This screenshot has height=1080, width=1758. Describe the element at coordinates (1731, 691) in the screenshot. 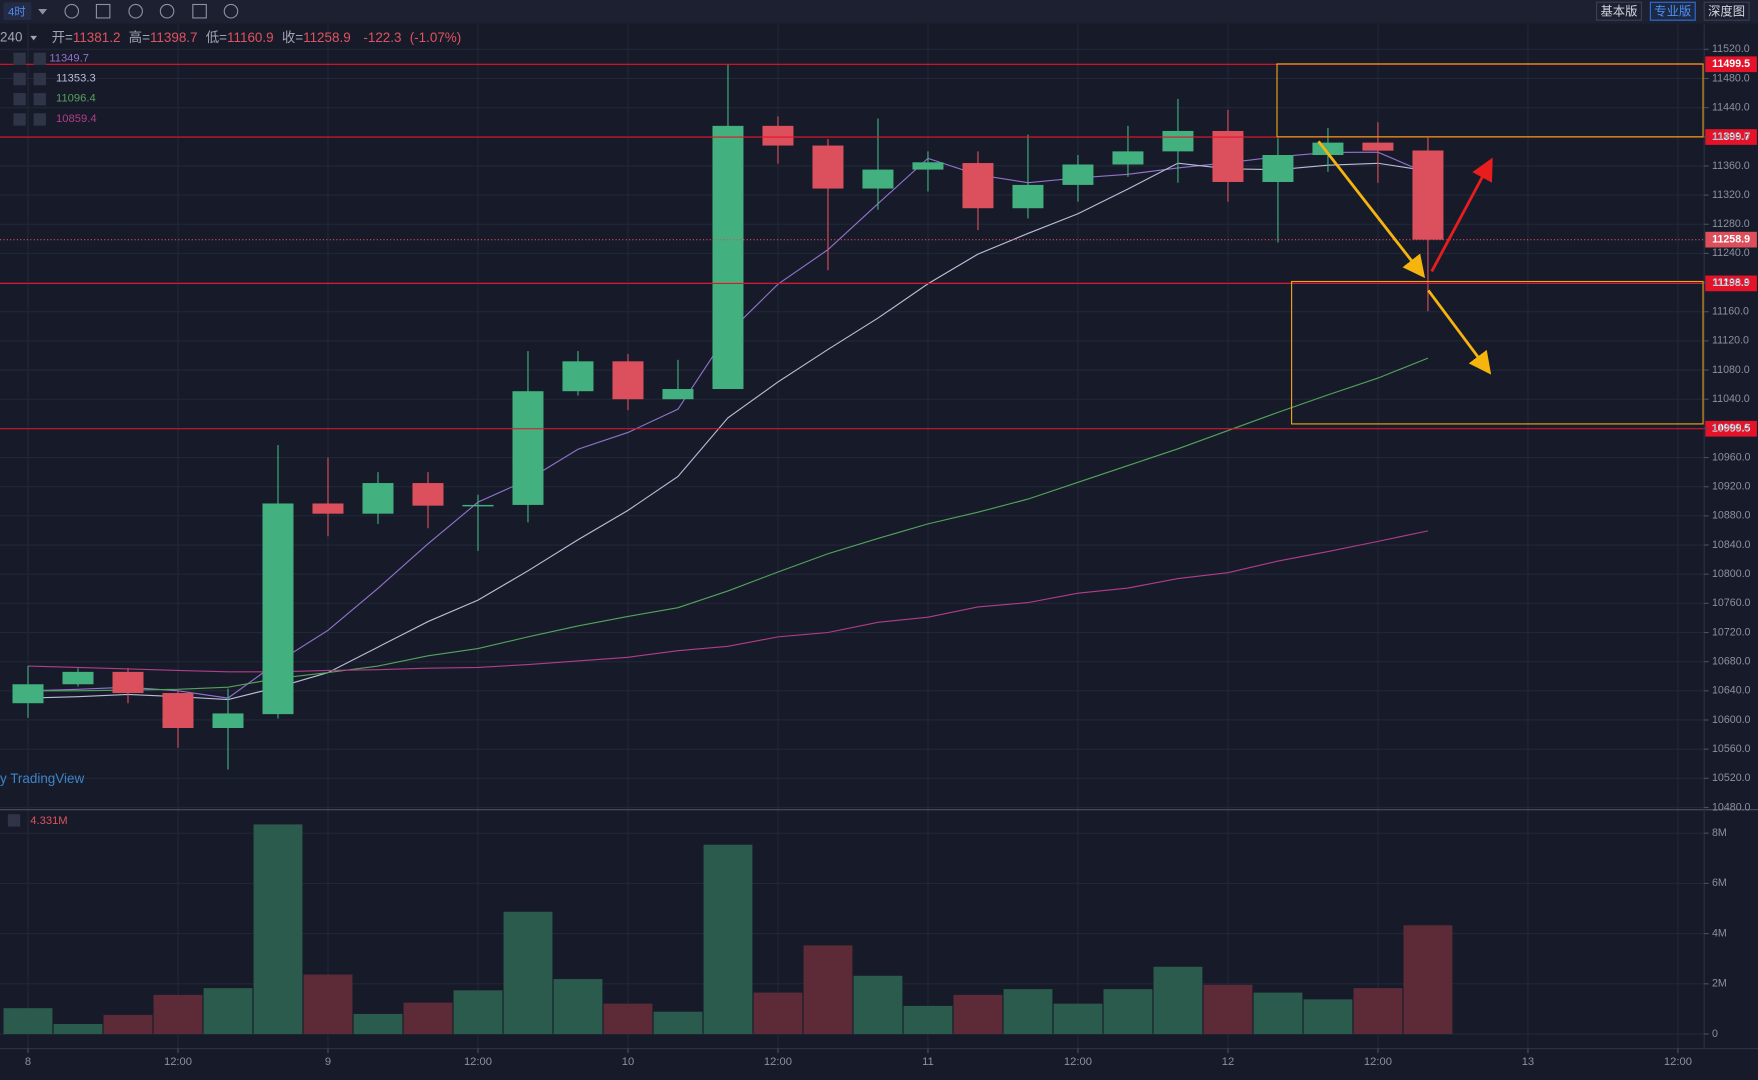

I see `y-tick-label: 10640.0` at that location.